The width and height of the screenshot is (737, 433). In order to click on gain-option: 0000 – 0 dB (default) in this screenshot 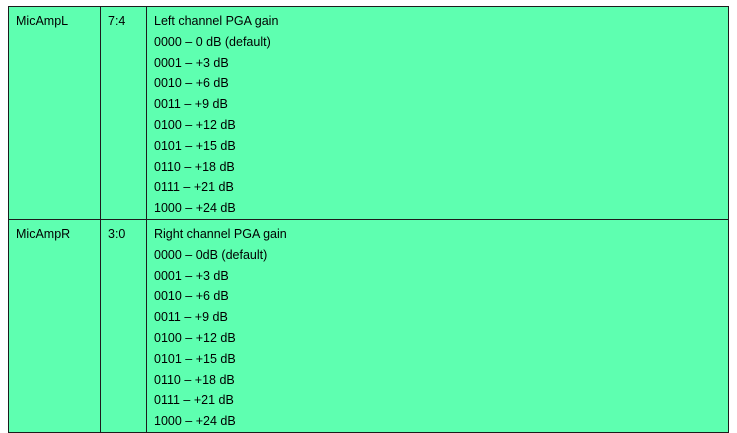, I will do `click(212, 41)`.